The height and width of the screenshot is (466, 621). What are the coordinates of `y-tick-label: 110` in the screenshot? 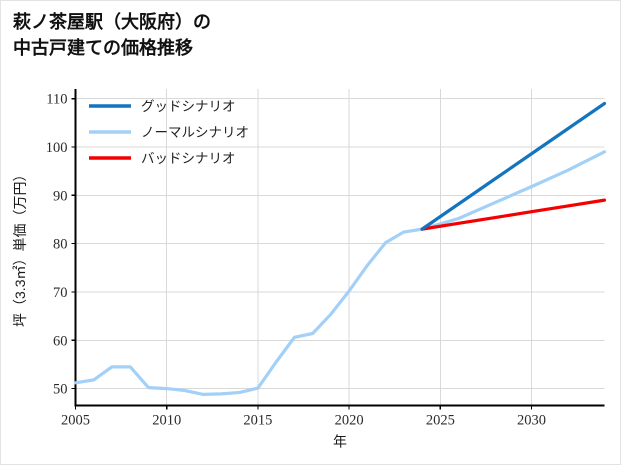 It's located at (56, 100).